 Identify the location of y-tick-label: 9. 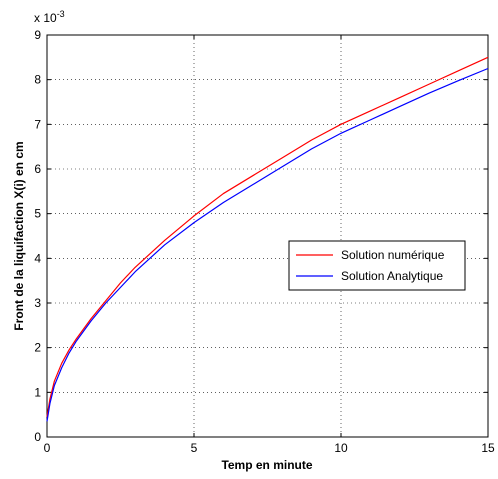
(37, 35).